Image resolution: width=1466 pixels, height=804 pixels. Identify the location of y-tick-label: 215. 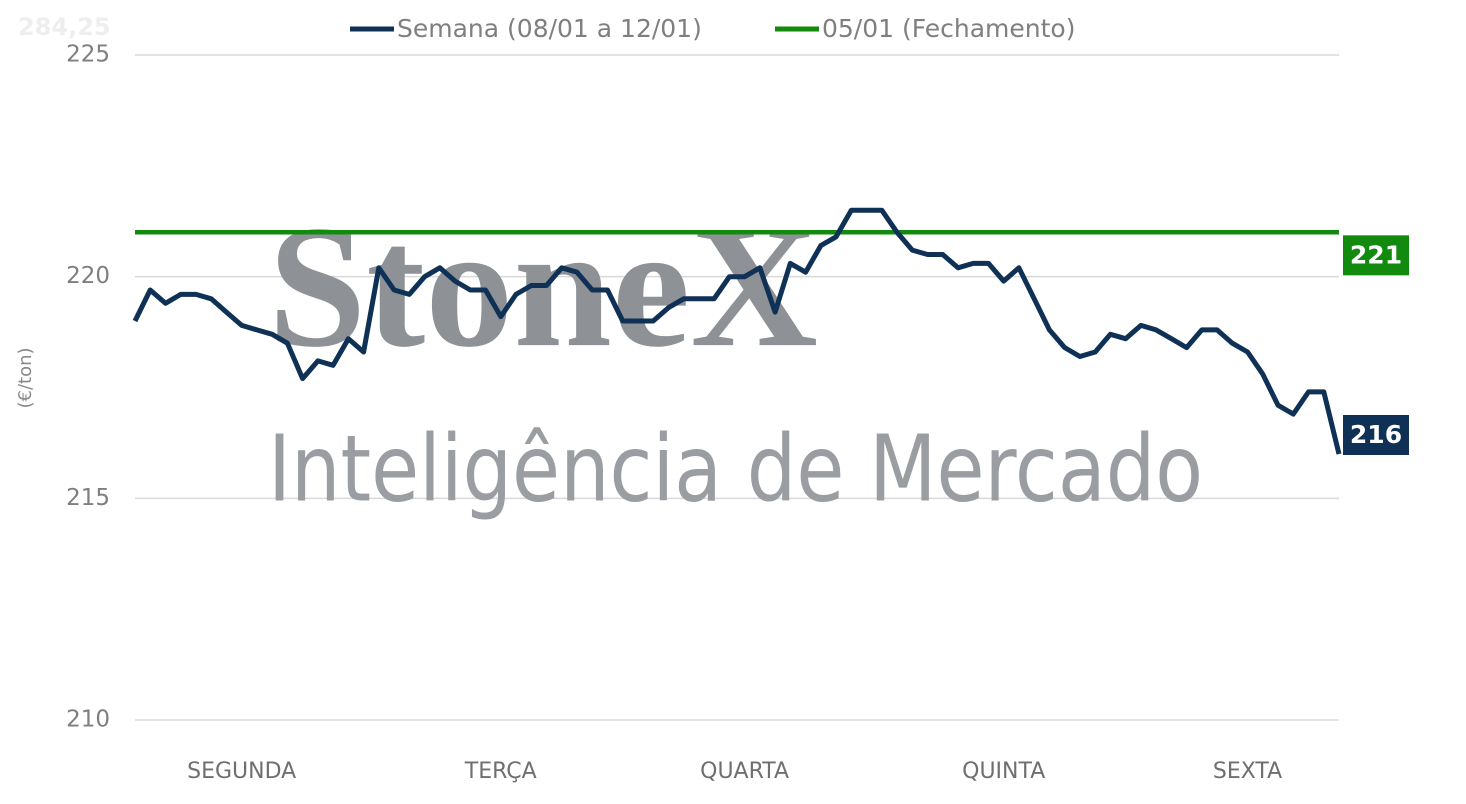
(88, 498).